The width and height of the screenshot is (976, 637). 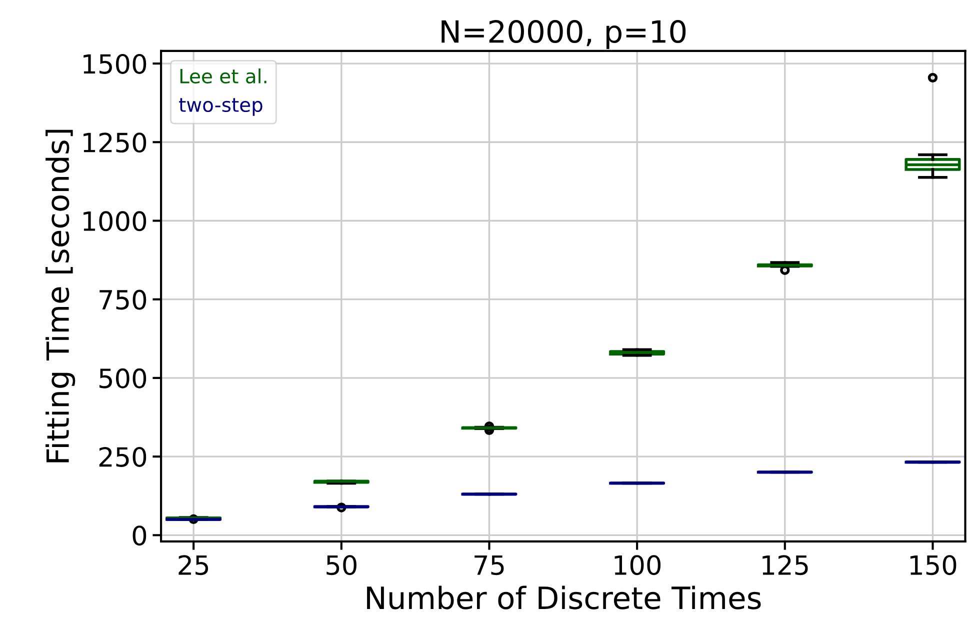 What do you see at coordinates (115, 221) in the screenshot?
I see `y-tick-label: 1000` at bounding box center [115, 221].